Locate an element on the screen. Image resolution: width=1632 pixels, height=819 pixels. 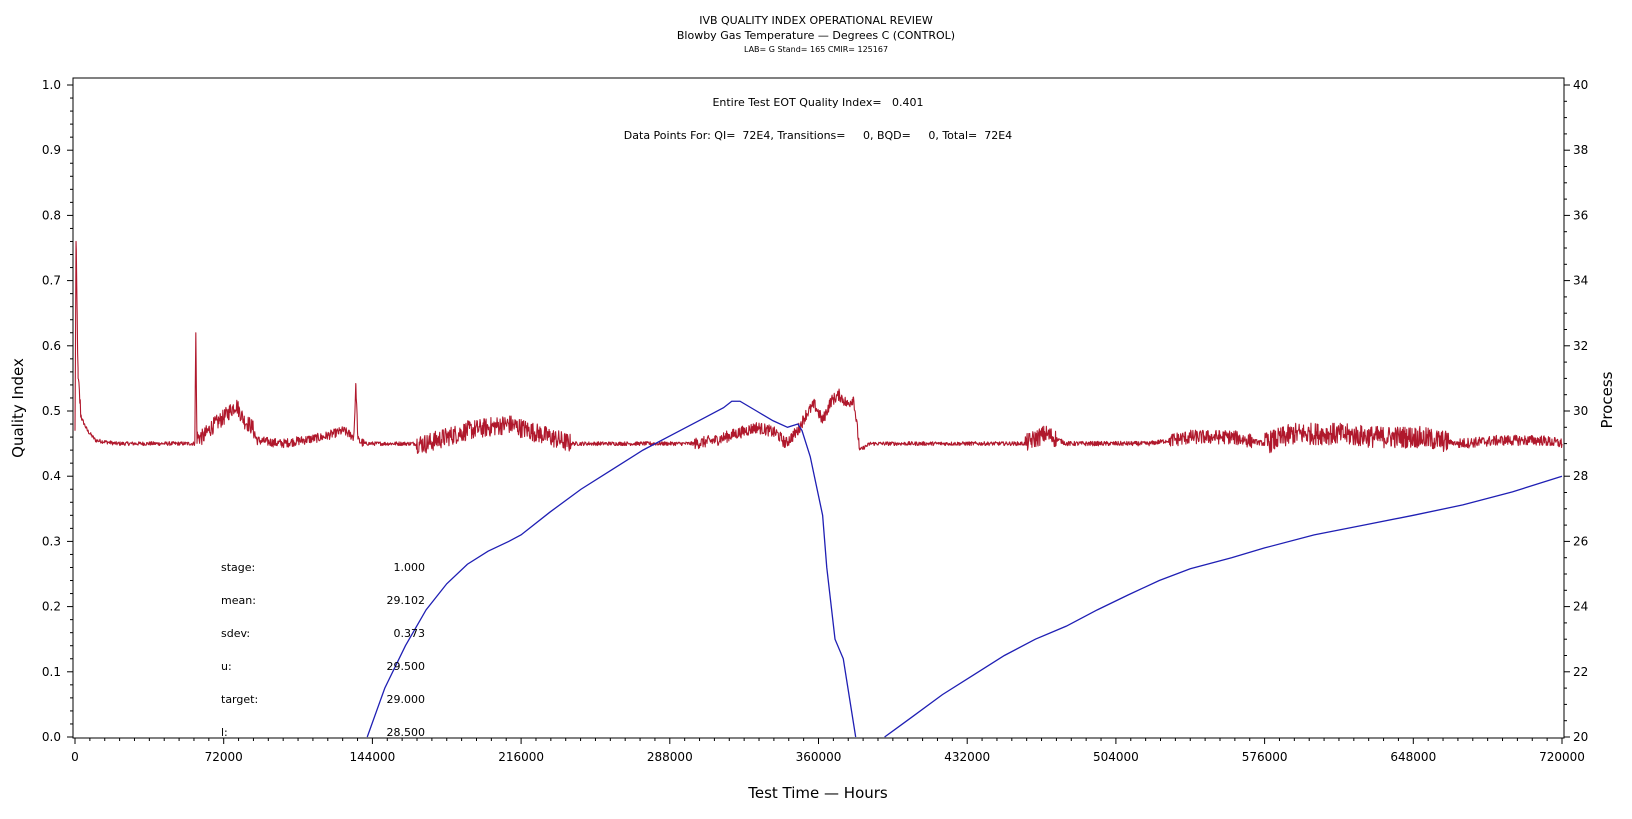
stat-label: sdev: is located at coordinates (235, 633).